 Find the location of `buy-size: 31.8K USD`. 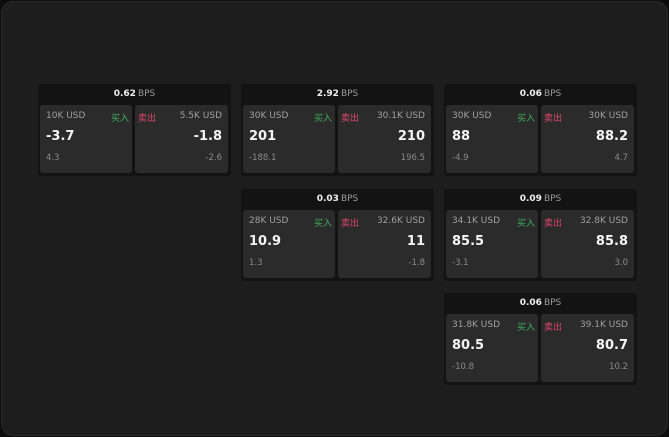

buy-size: 31.8K USD is located at coordinates (476, 325).